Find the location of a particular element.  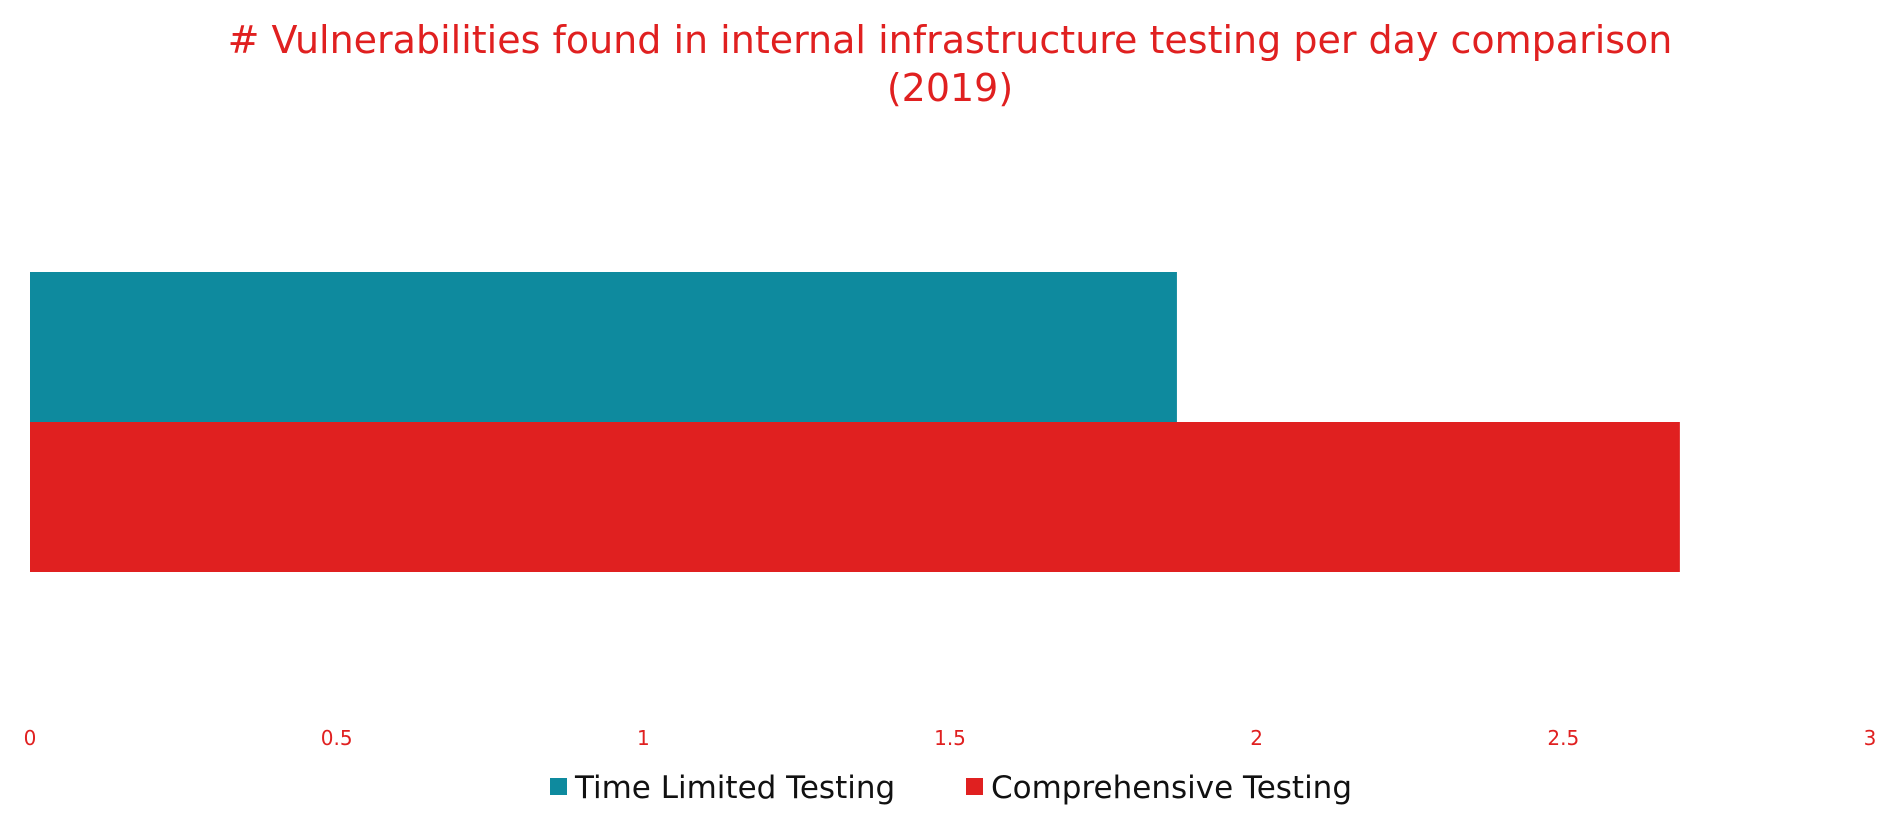

x-tick-label: 0 is located at coordinates (30, 738).